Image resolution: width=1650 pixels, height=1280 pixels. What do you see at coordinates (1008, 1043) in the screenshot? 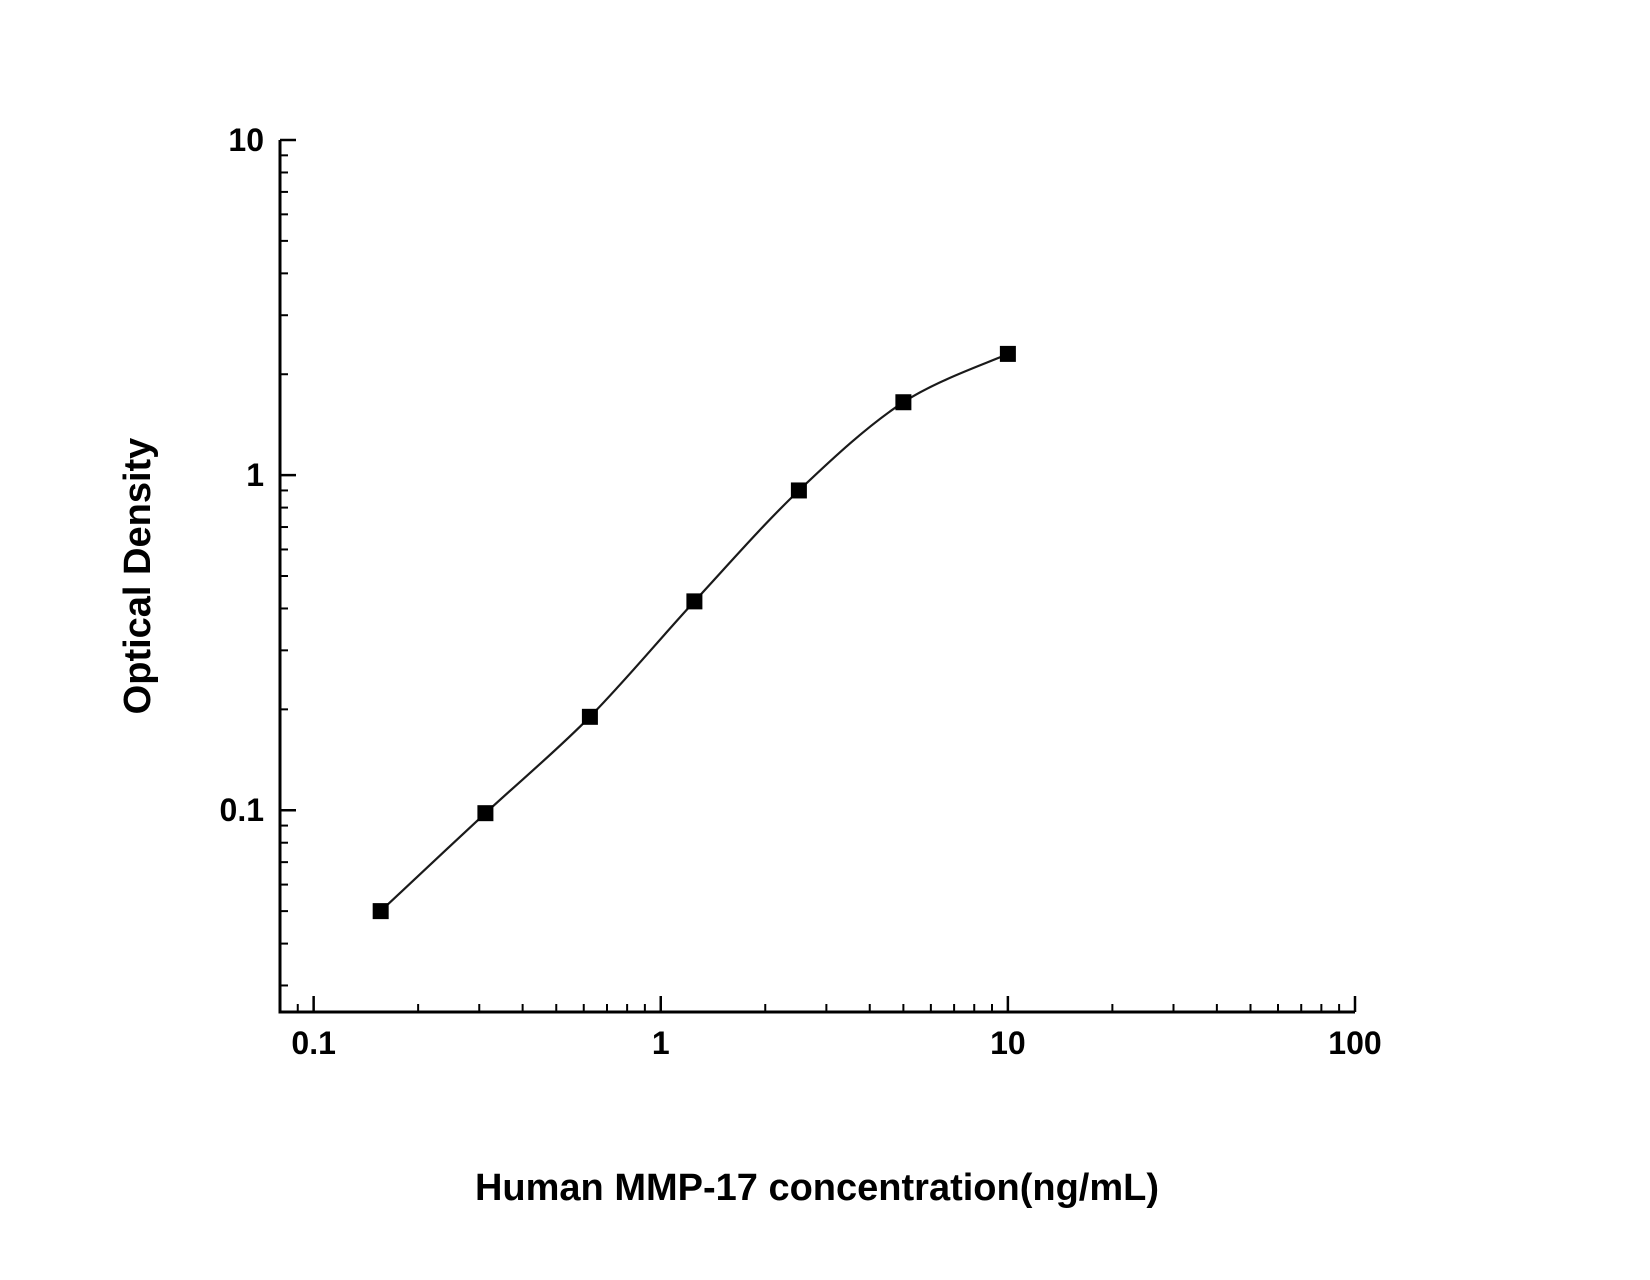
I see `x-tick-label: 10` at bounding box center [1008, 1043].